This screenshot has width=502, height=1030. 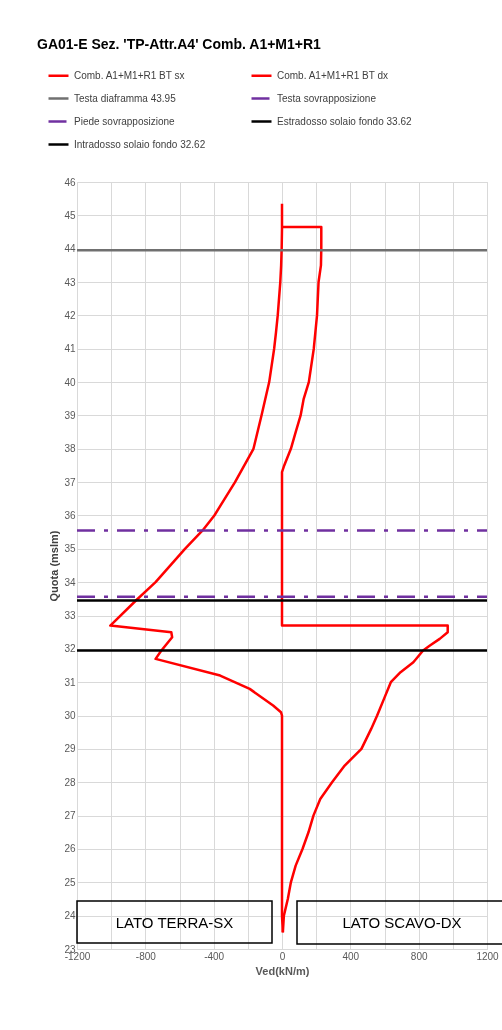 I want to click on annotation: LATO TERRA-SX, so click(x=174, y=922).